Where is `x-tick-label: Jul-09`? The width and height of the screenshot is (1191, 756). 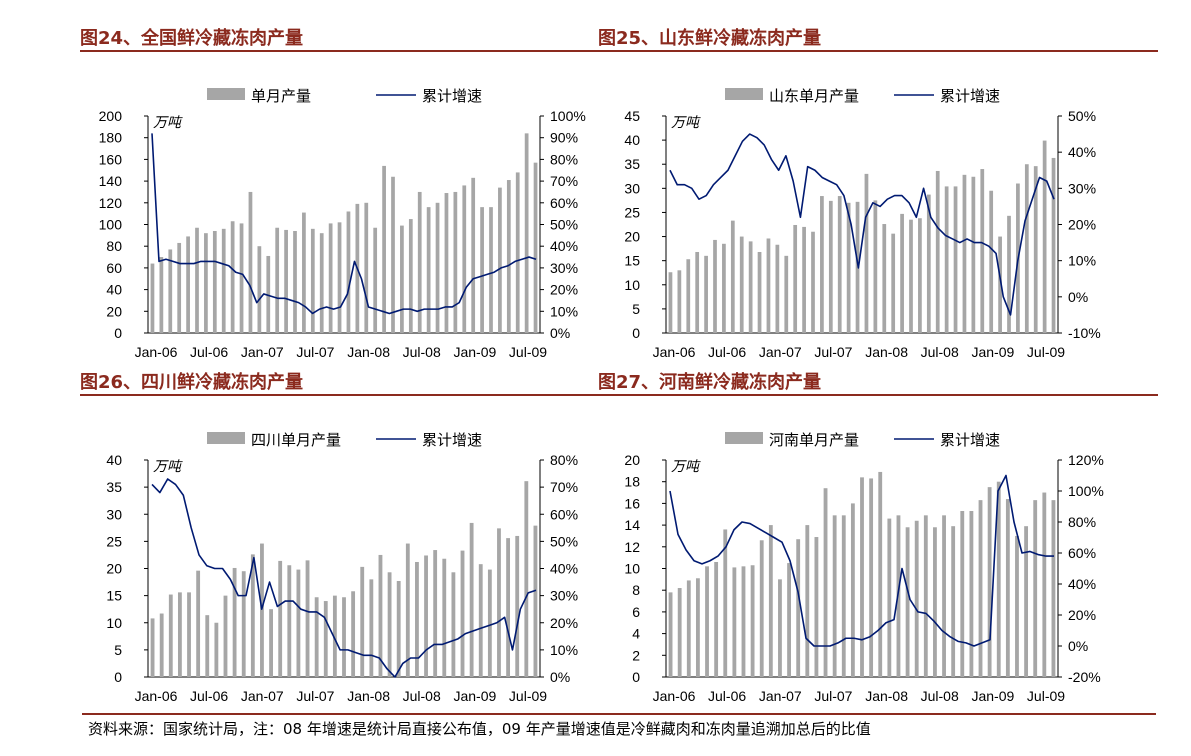
x-tick-label: Jul-09 is located at coordinates (1046, 352).